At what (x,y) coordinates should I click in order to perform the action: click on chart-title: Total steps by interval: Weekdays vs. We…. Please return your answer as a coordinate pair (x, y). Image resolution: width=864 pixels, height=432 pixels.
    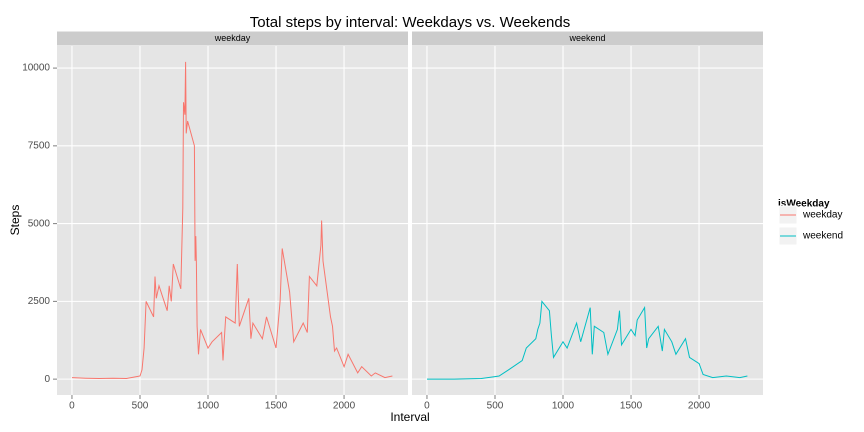
    Looking at the image, I should click on (410, 22).